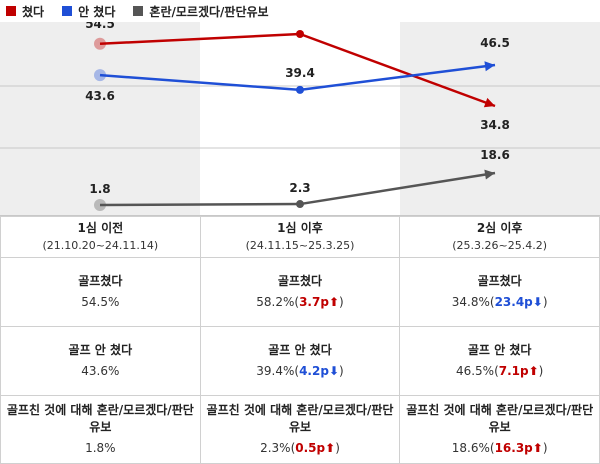 This screenshot has width=600, height=464. I want to click on cell-value: 2.3%, so click(275, 448).